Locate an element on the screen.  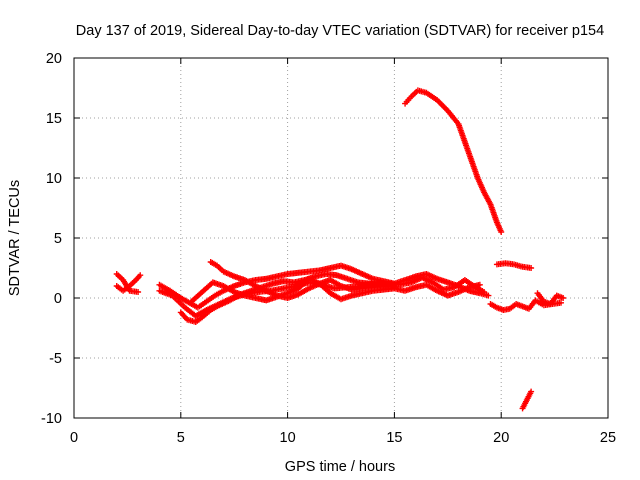
x-tick-label: 10 is located at coordinates (288, 438).